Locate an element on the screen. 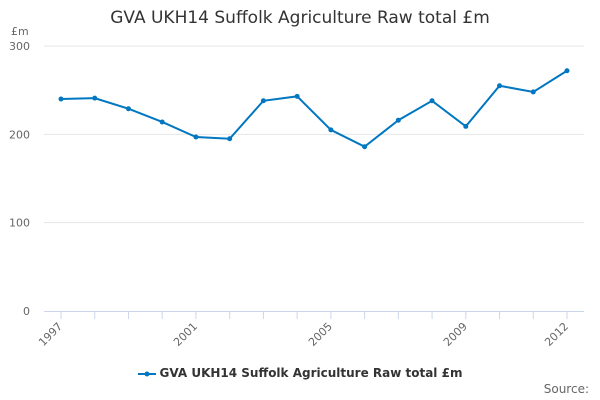 The image size is (600, 400). y-tick-label: 300 is located at coordinates (19, 46).